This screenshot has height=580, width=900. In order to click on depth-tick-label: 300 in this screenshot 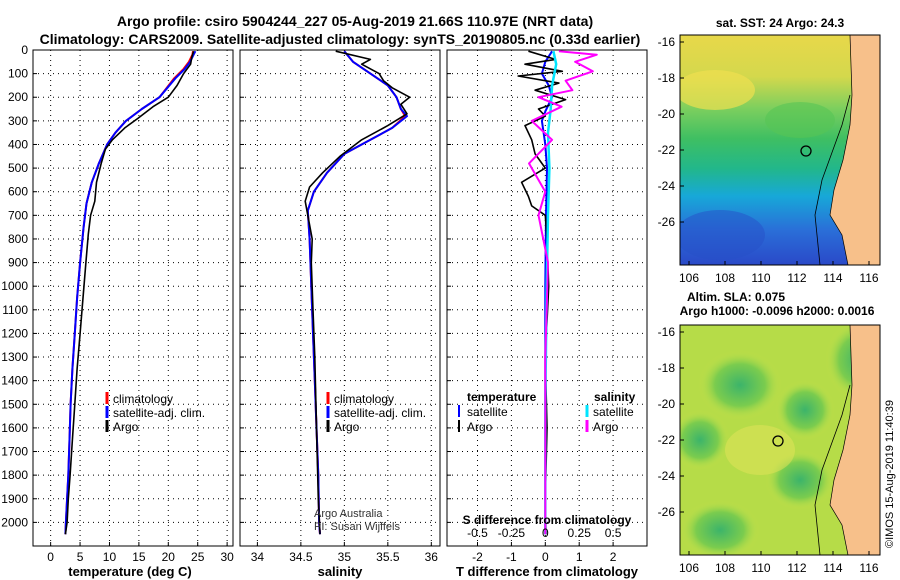, I will do `click(18, 121)`.